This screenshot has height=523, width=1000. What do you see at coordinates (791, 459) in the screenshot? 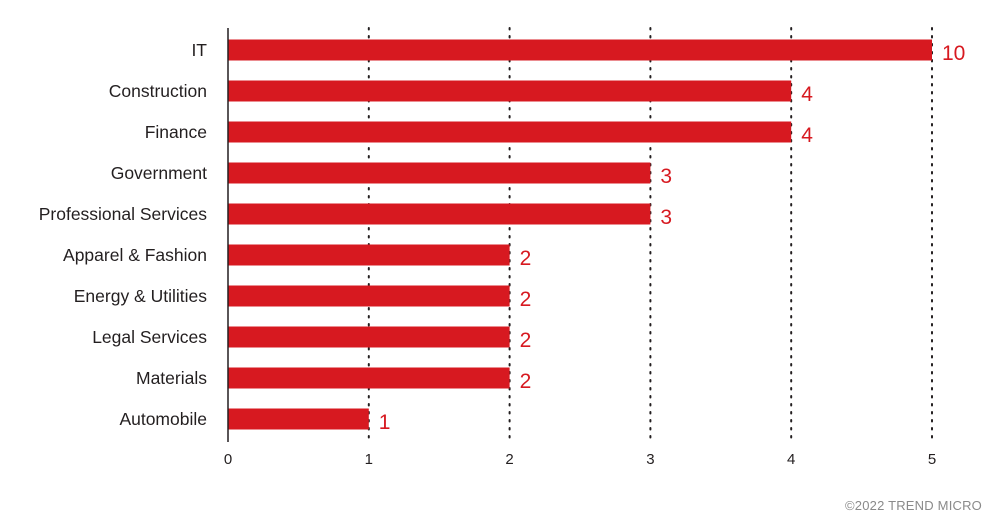
I see `x-tick-label: 4` at bounding box center [791, 459].